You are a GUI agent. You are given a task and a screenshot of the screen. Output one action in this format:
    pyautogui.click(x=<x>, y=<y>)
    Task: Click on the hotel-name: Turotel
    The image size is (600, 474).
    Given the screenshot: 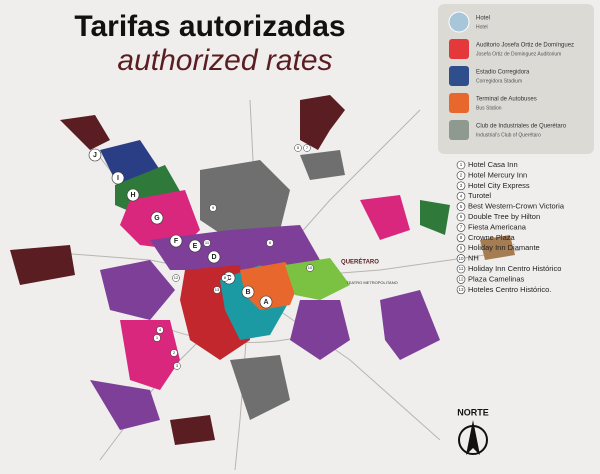 What is the action you would take?
    pyautogui.click(x=479, y=195)
    